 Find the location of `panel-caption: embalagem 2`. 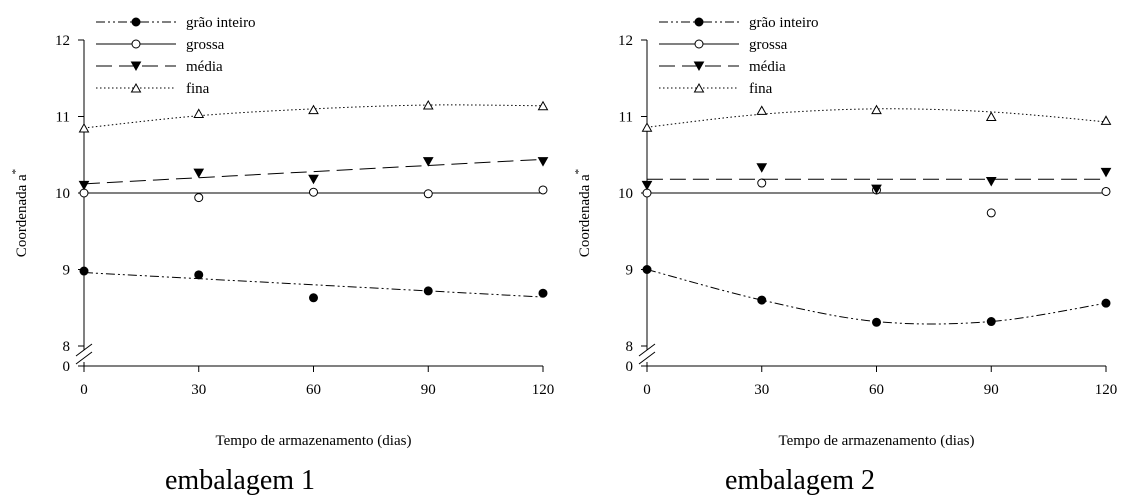

panel-caption: embalagem 2 is located at coordinates (800, 480).